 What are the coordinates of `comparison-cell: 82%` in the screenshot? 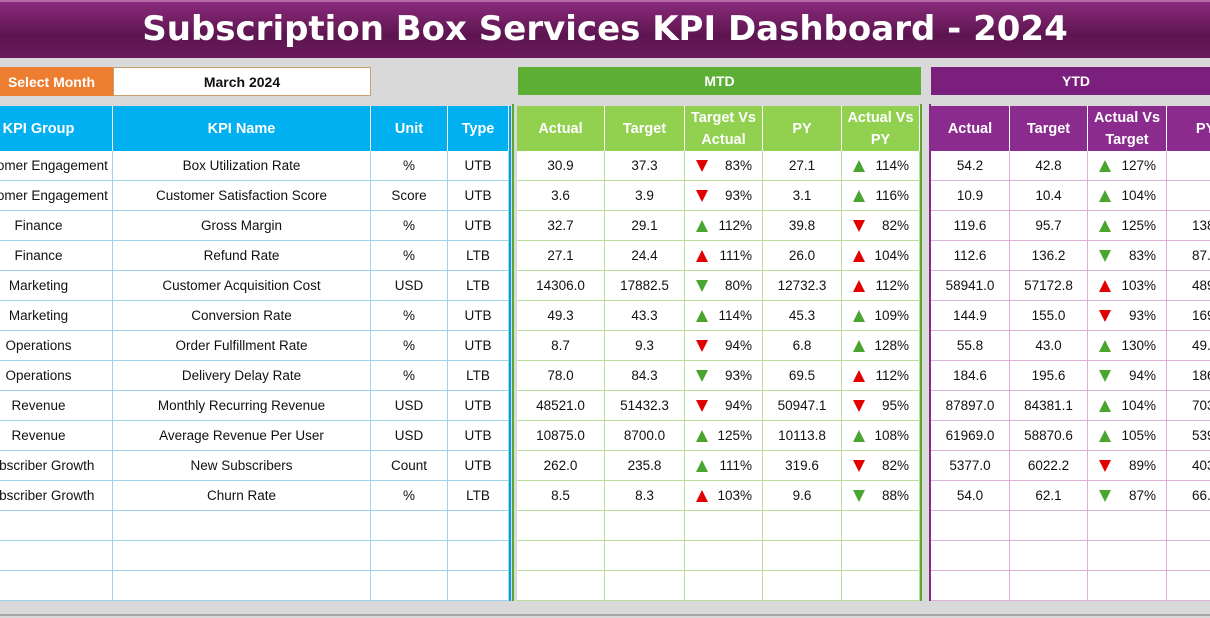 It's located at (881, 466).